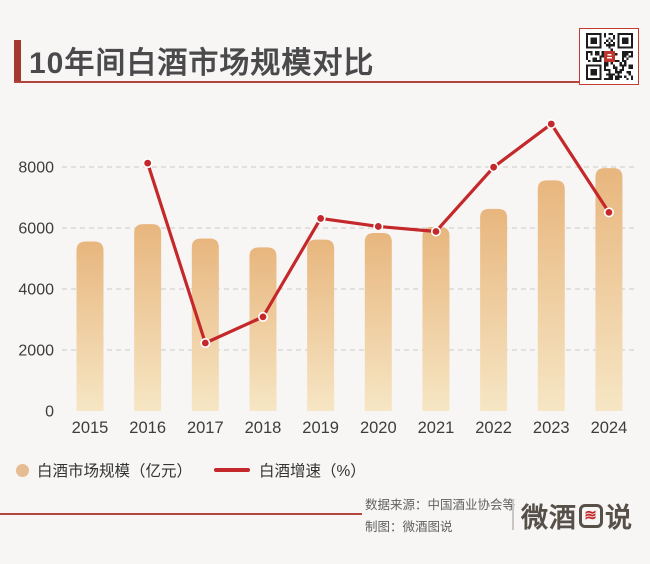 Image resolution: width=650 pixels, height=564 pixels. I want to click on svg-text: 8000, so click(36, 168).